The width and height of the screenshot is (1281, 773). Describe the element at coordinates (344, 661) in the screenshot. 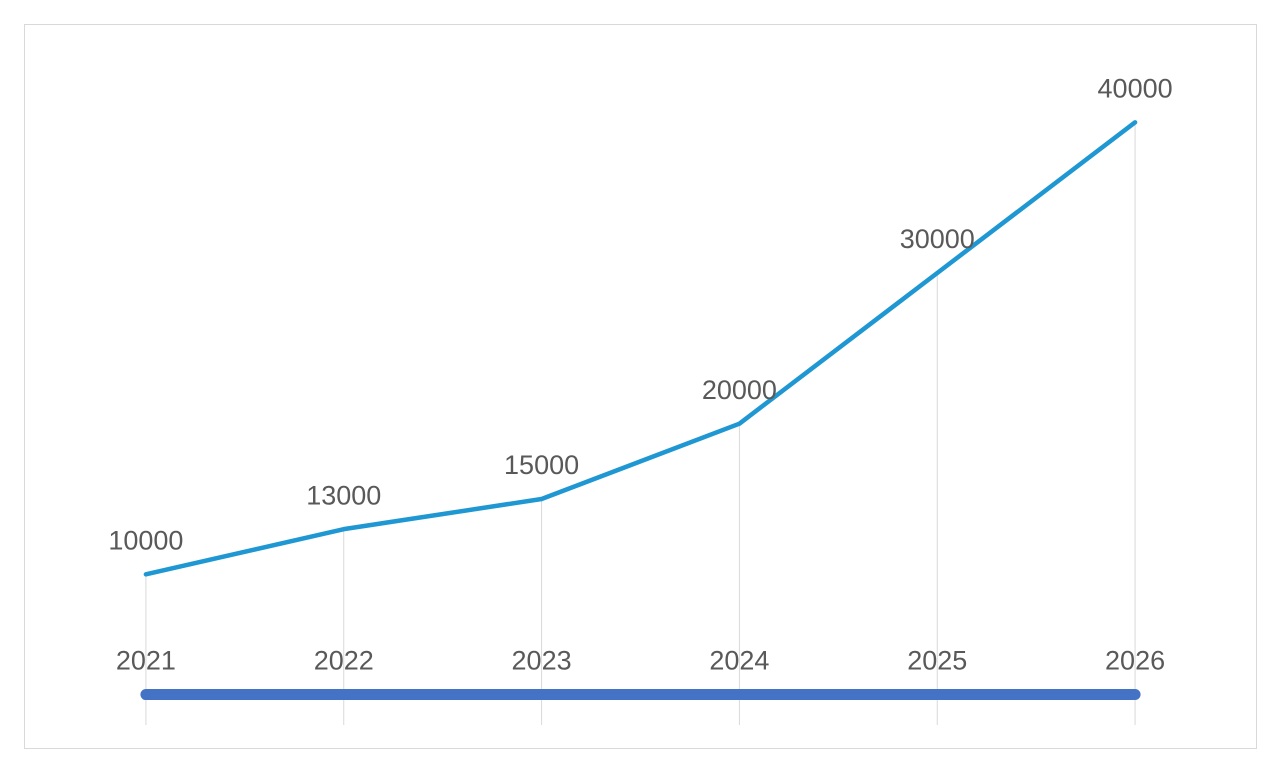

I see `data-label: 2022` at that location.